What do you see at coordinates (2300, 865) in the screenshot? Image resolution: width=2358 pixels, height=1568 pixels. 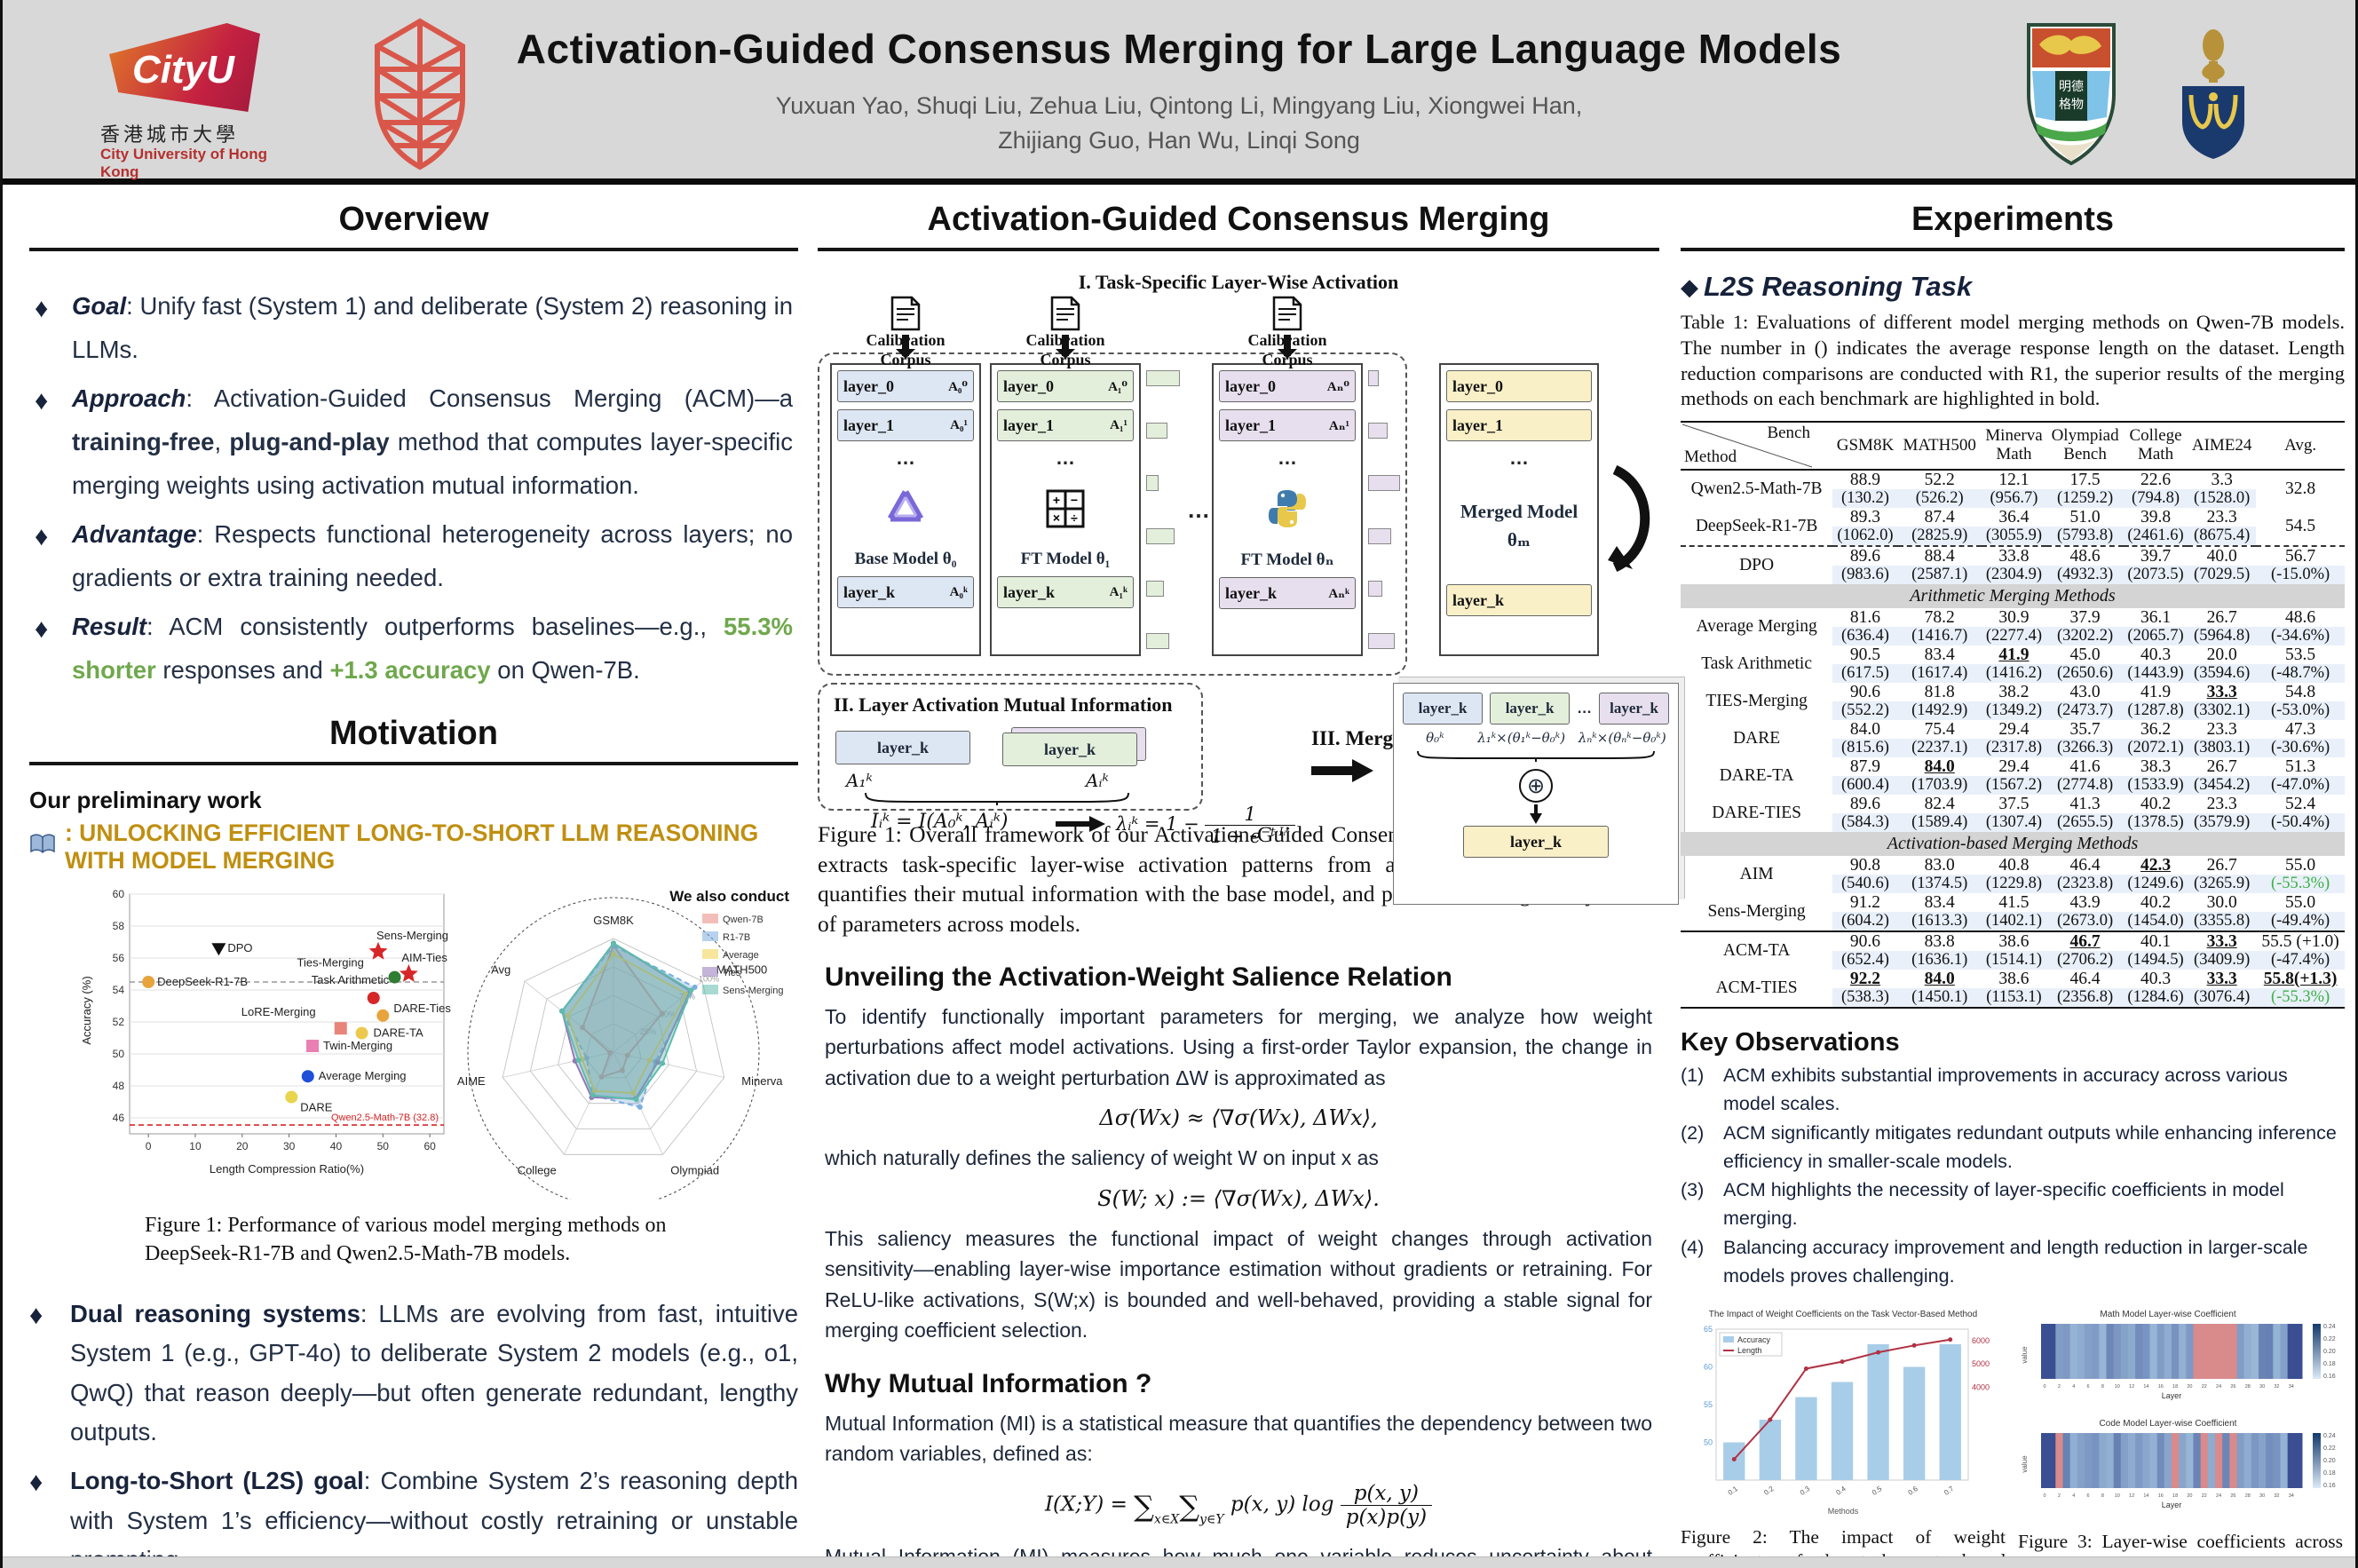 I see `score-value: 55.0` at bounding box center [2300, 865].